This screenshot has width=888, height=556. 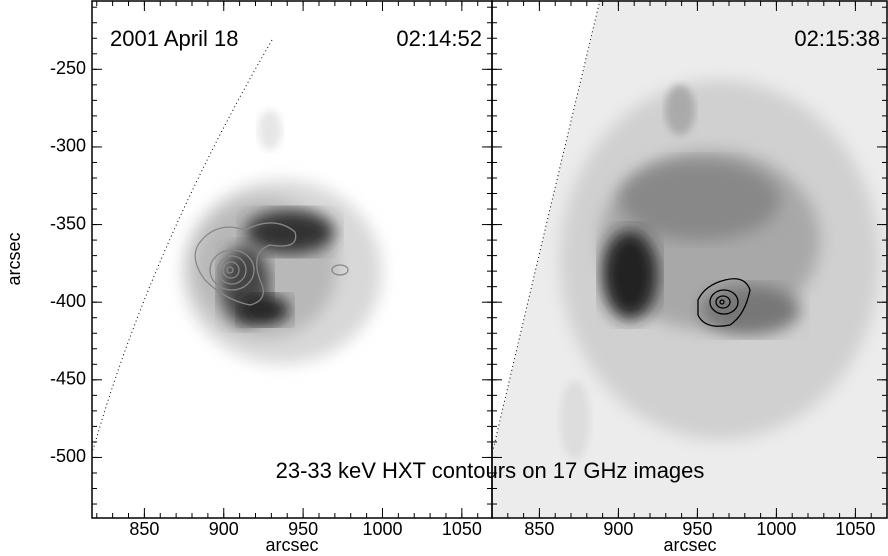 I want to click on caption: 23-33 keV HXT contours on 17 GHz images, so click(x=490, y=470).